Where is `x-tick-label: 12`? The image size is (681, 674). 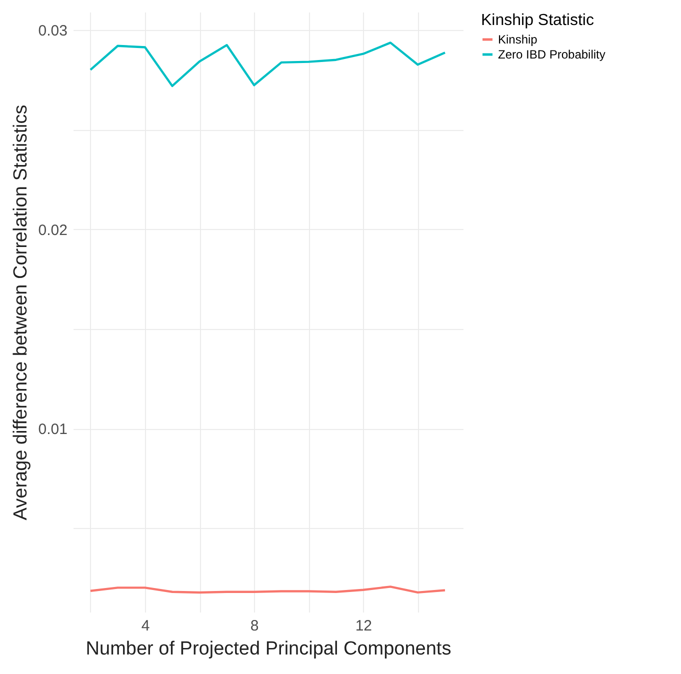
x-tick-label: 12 is located at coordinates (363, 626).